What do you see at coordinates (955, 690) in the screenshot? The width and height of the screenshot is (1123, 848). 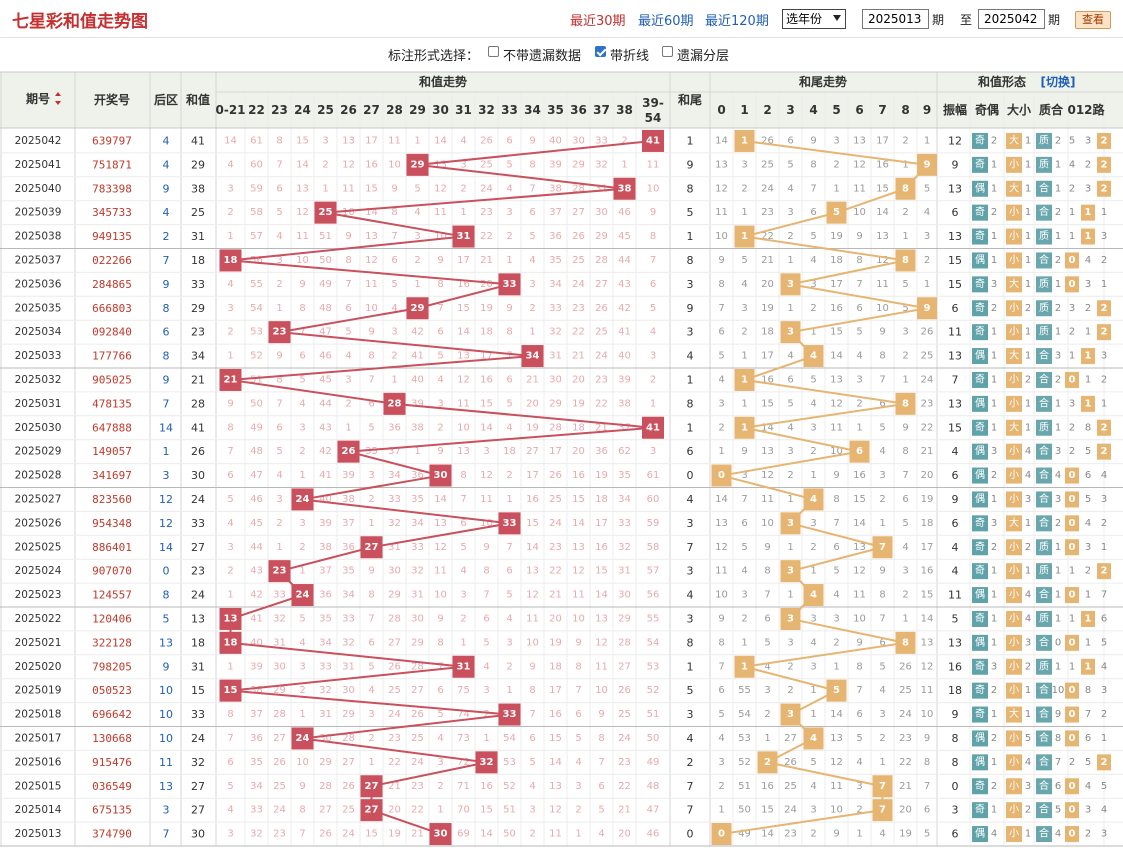 I see `amplitude-cell: 18` at bounding box center [955, 690].